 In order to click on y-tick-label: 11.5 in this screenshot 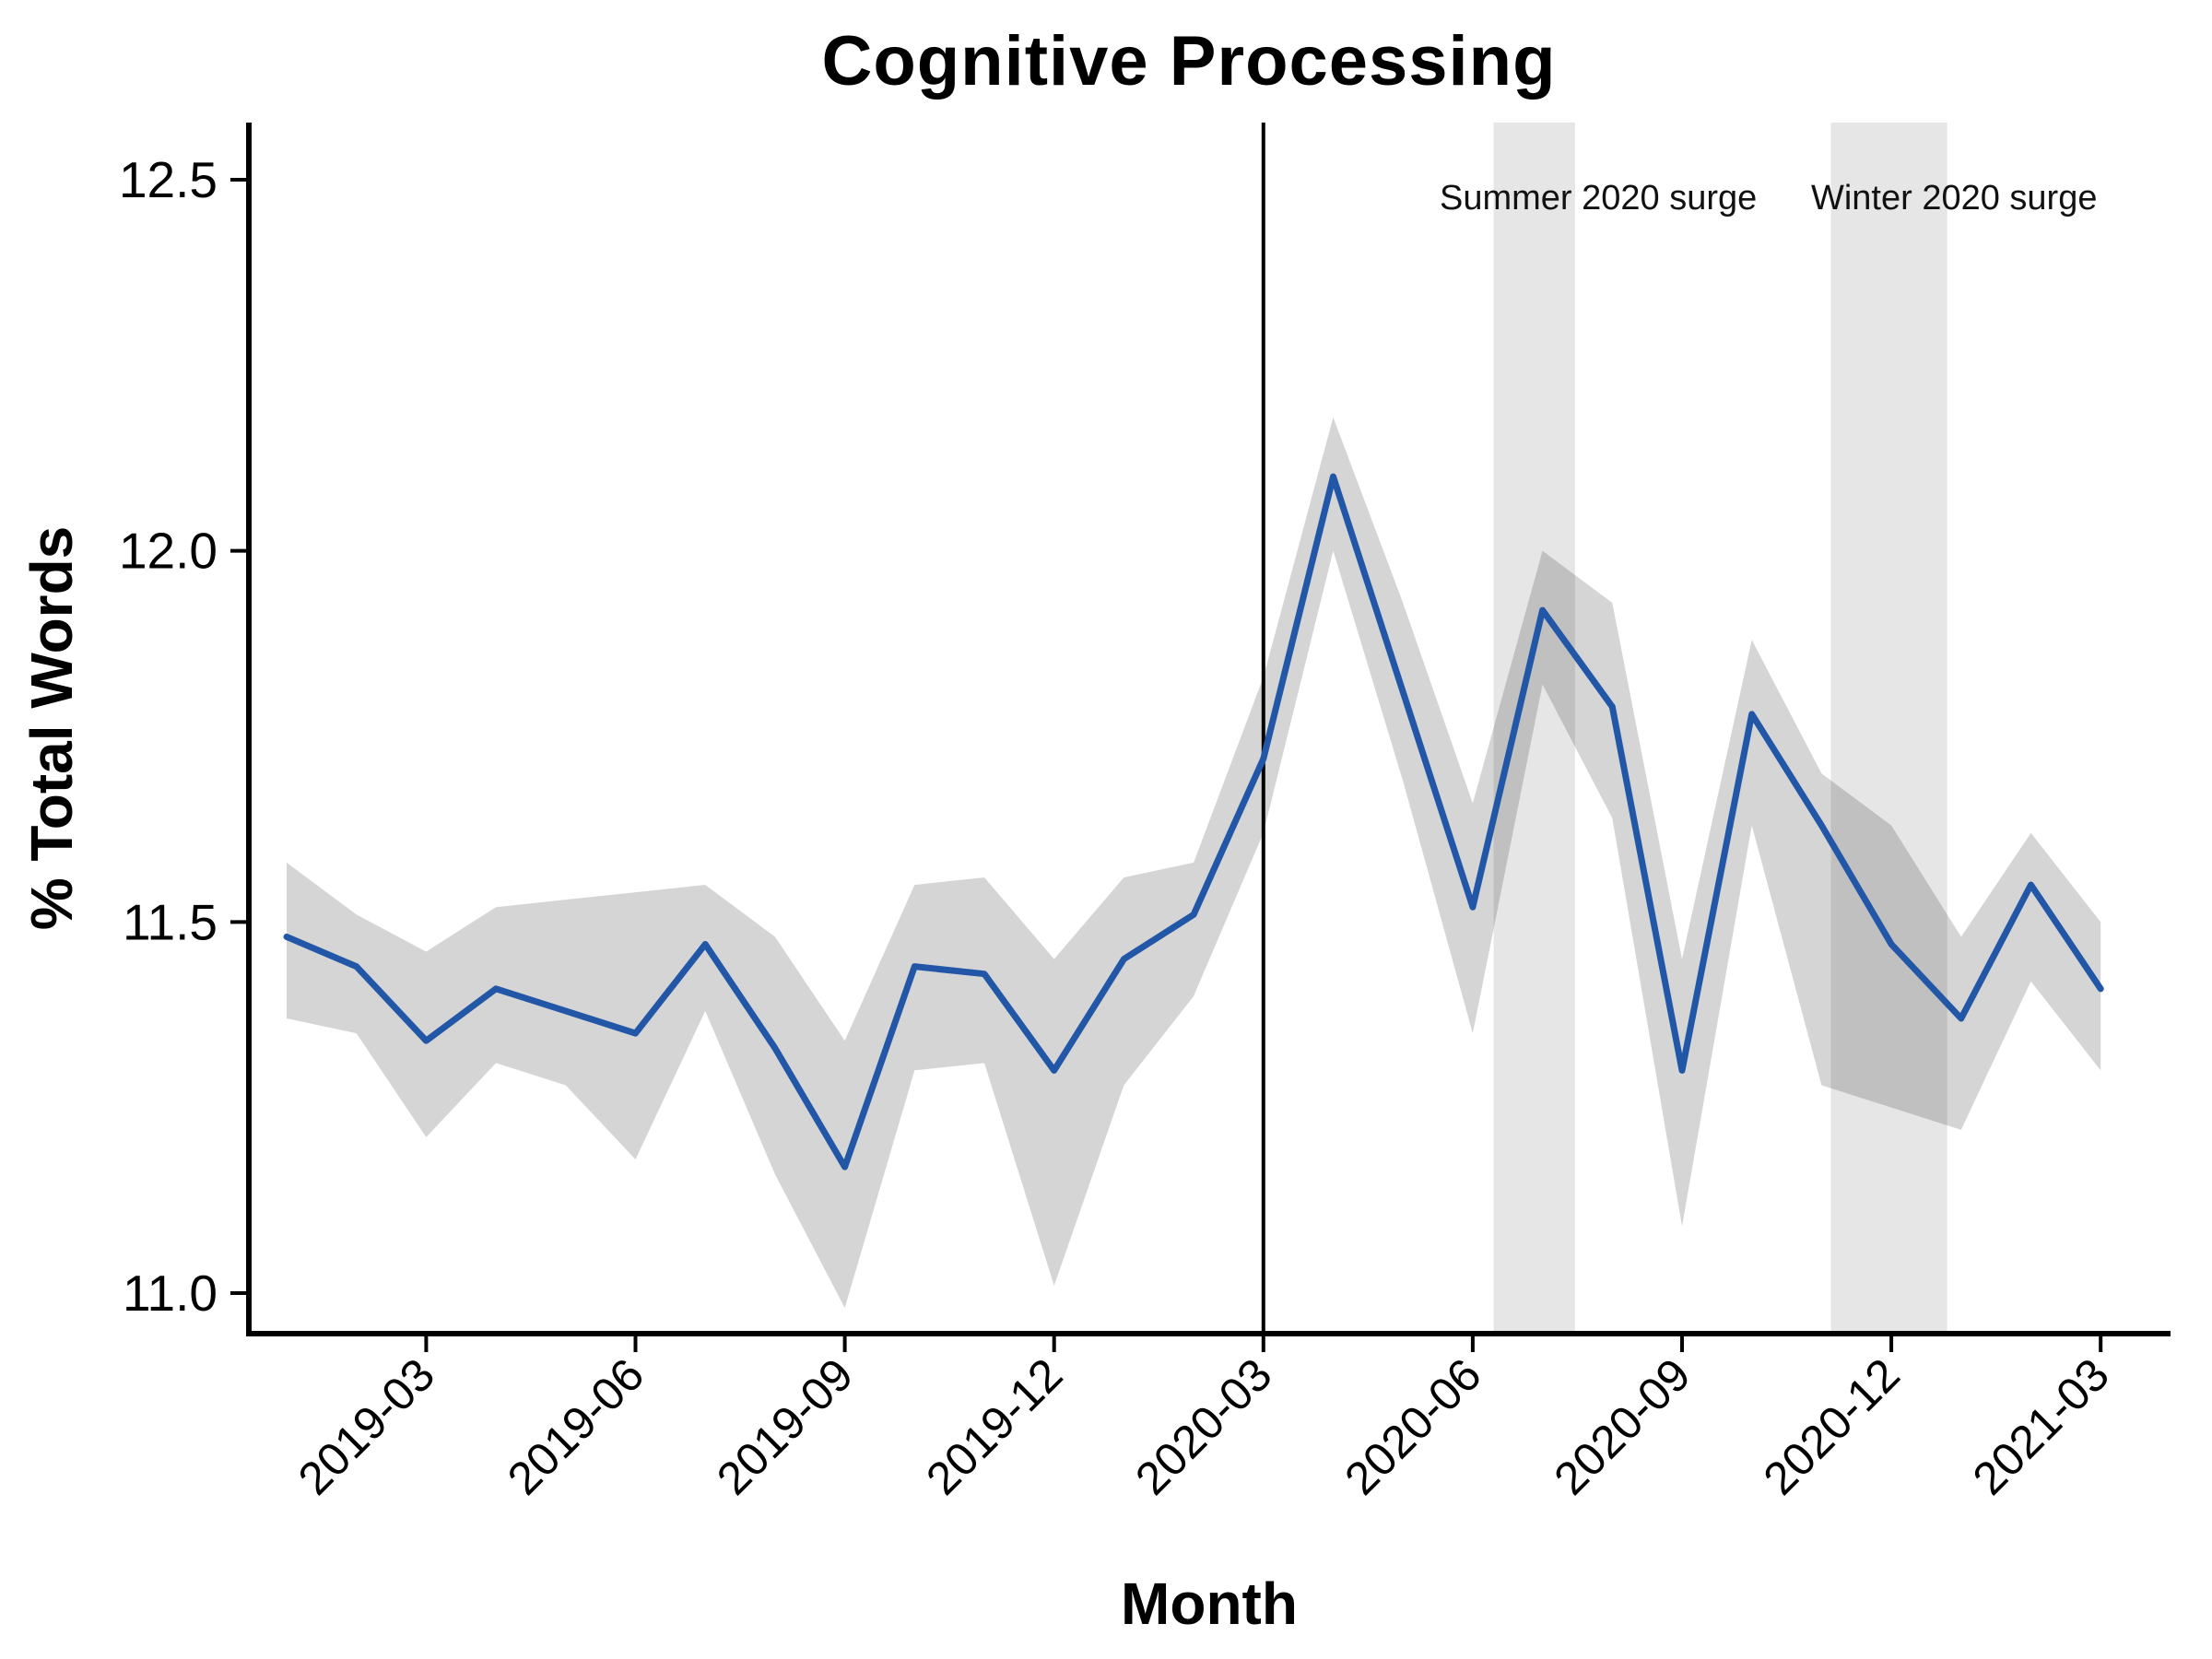, I will do `click(170, 921)`.